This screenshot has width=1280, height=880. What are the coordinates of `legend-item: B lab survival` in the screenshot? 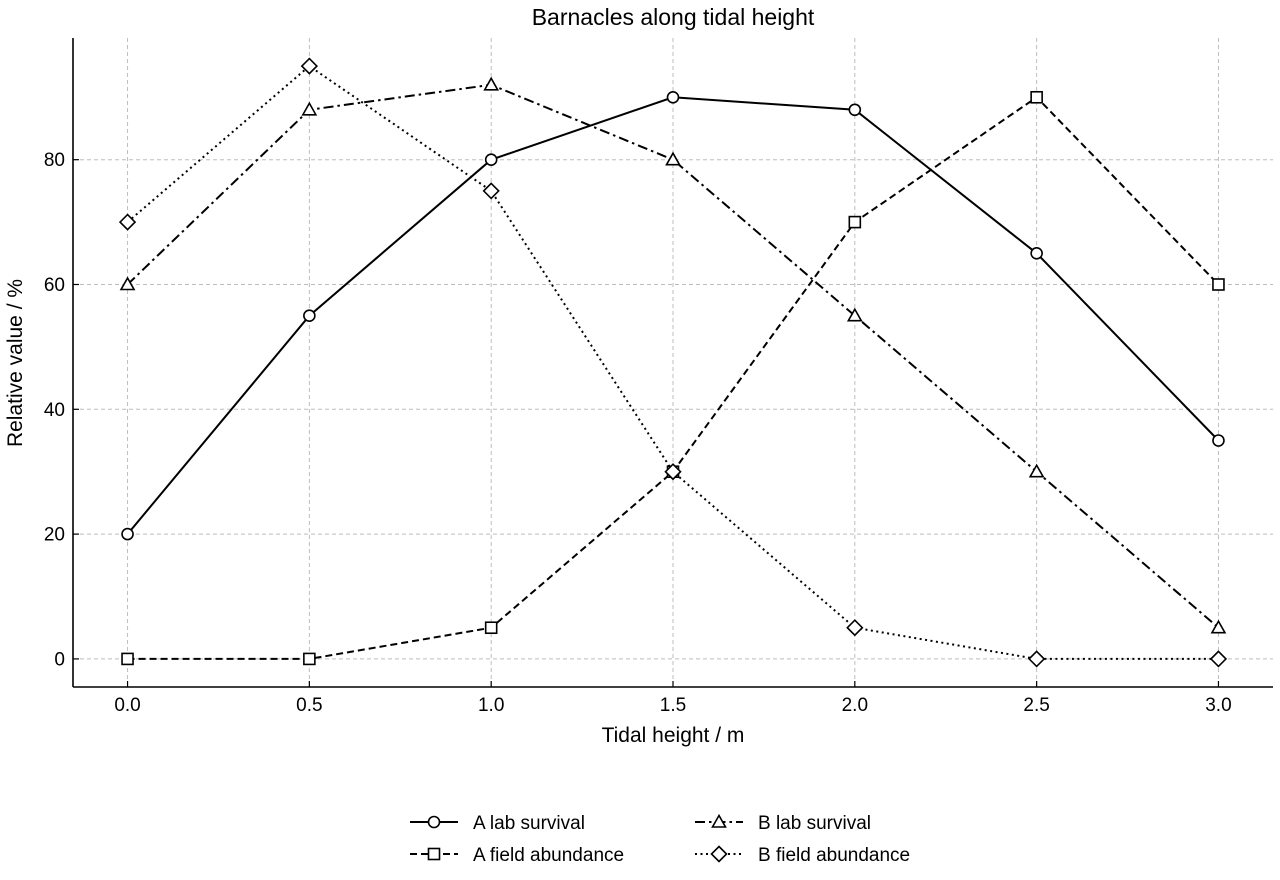 It's located at (783, 823).